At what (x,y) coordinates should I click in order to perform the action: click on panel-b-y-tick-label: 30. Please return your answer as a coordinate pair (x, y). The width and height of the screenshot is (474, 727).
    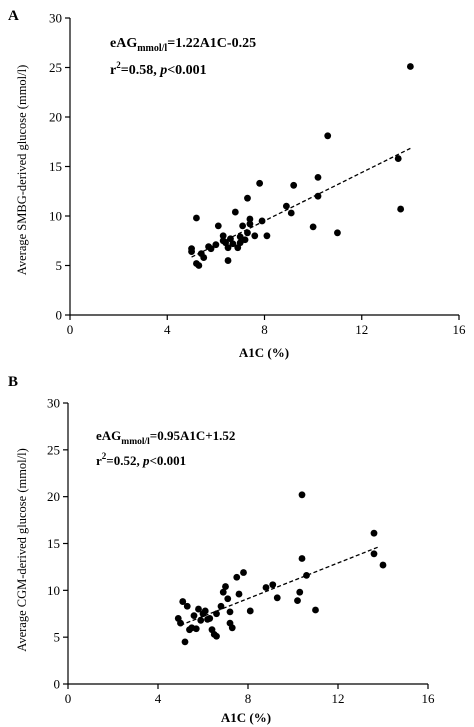
    Looking at the image, I should click on (53, 403).